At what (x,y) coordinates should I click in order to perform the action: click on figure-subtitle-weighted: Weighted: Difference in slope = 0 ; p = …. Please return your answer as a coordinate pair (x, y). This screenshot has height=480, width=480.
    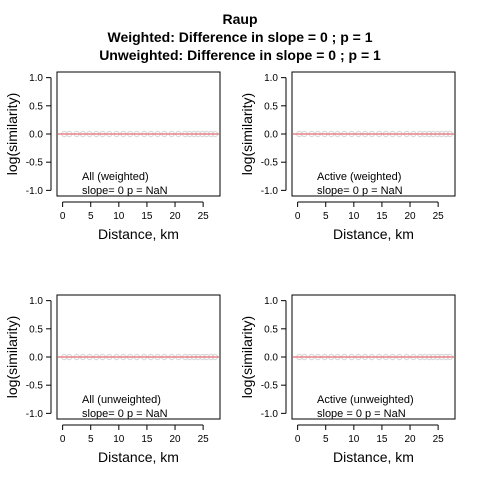
    Looking at the image, I should click on (240, 37).